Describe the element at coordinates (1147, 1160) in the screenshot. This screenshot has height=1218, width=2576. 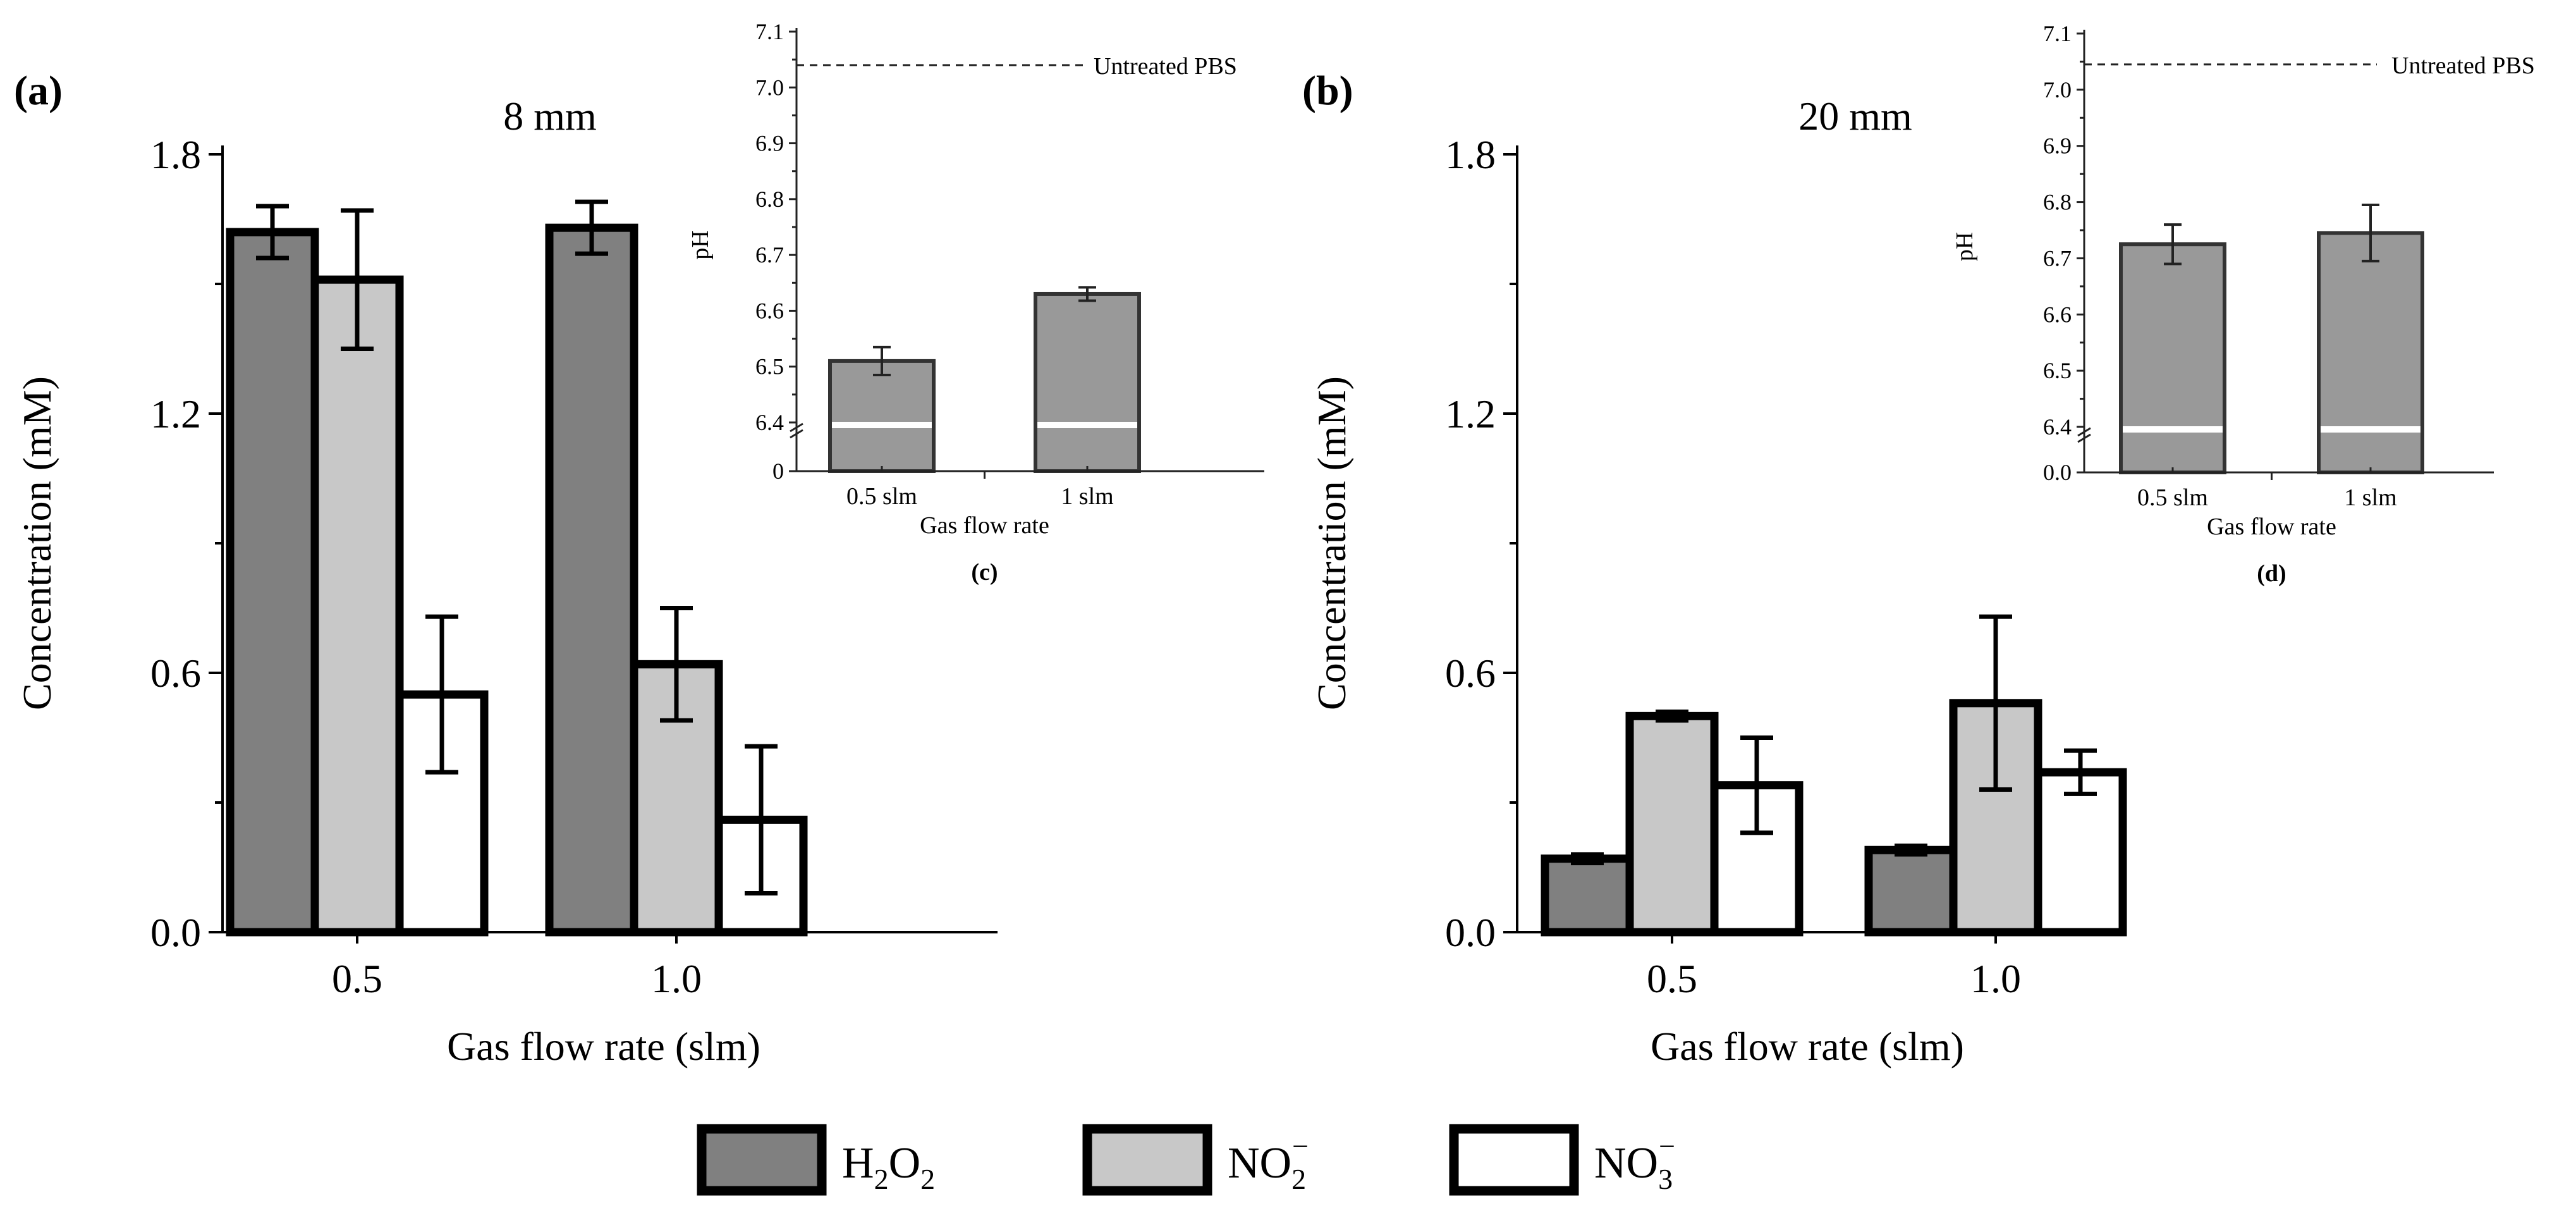
I see `legend-swatch-no2` at that location.